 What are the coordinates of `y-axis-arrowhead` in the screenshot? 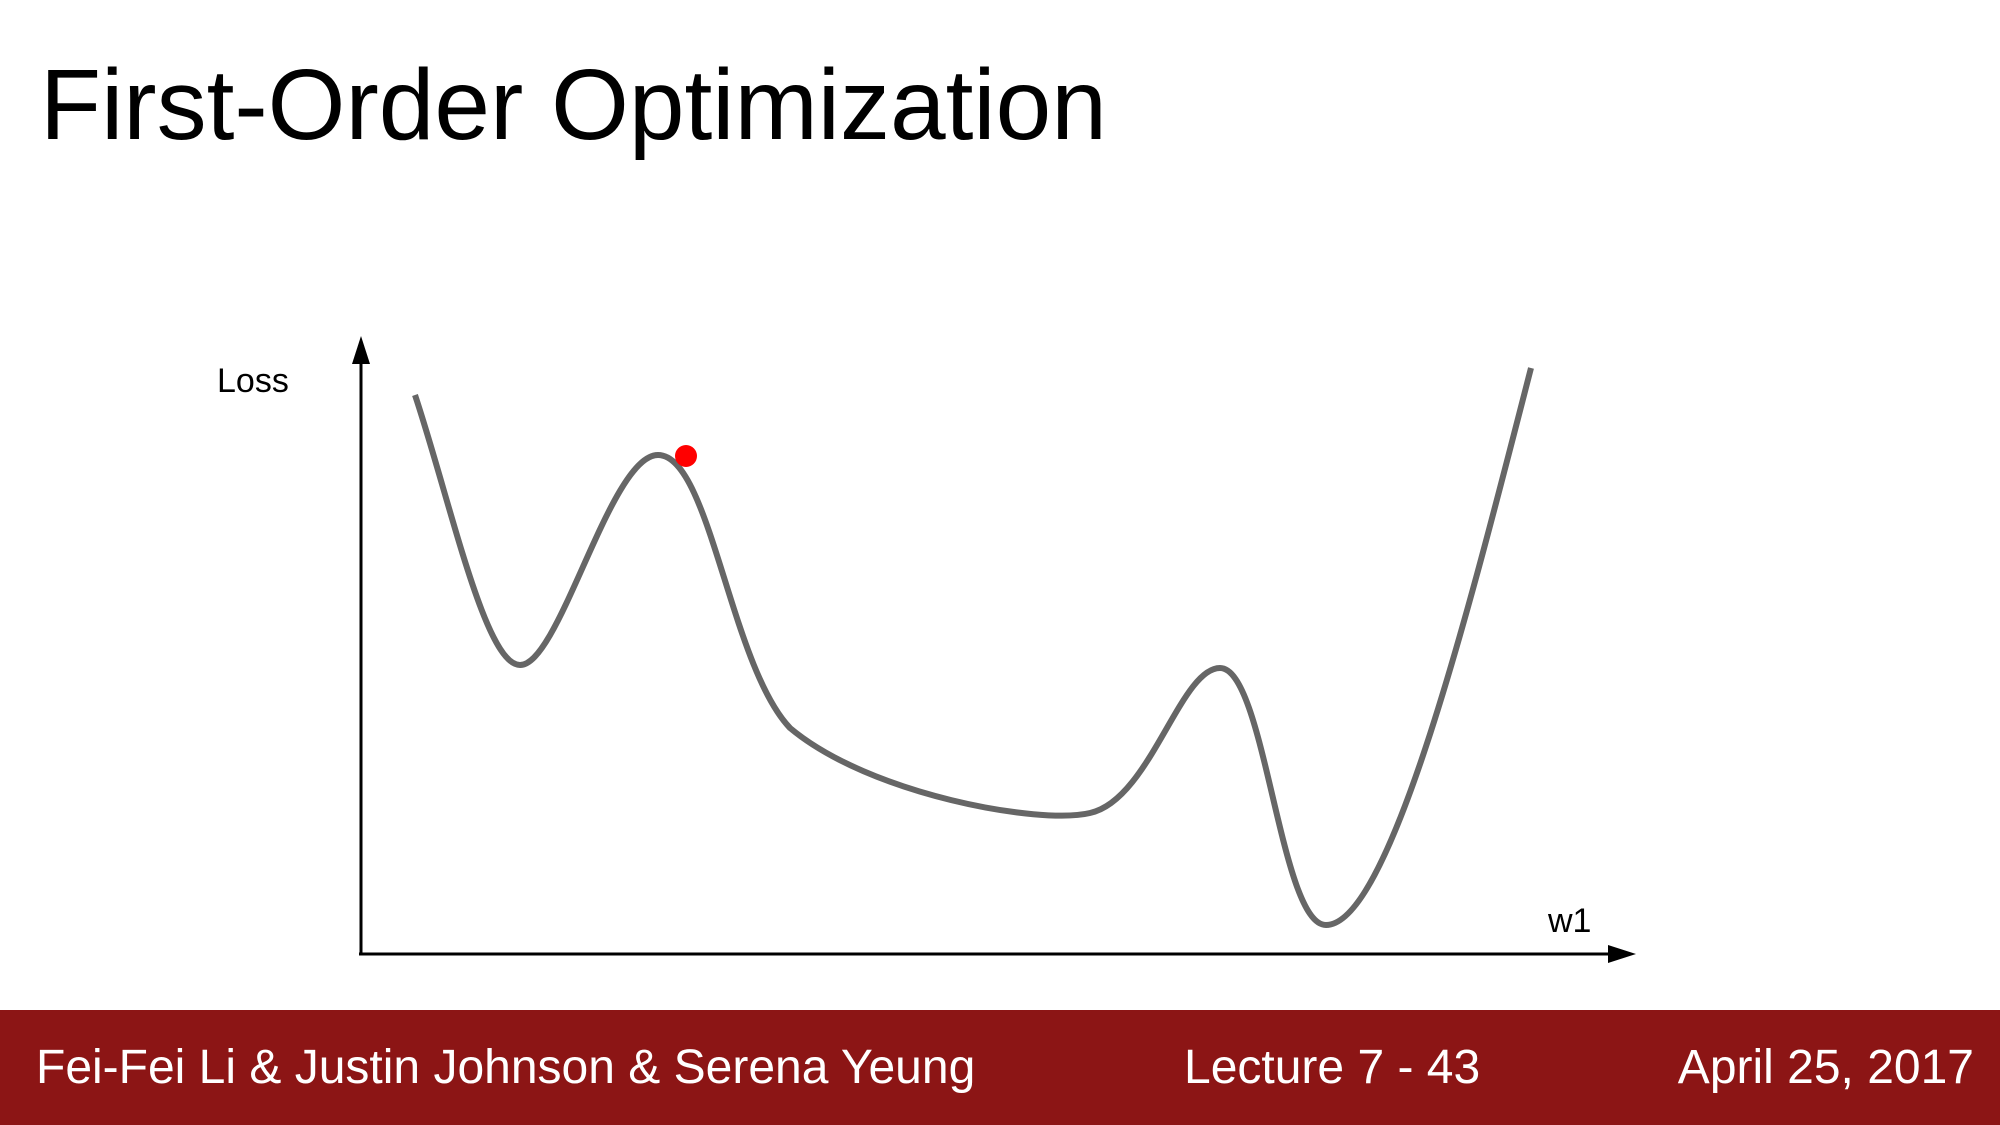 It's located at (361, 350).